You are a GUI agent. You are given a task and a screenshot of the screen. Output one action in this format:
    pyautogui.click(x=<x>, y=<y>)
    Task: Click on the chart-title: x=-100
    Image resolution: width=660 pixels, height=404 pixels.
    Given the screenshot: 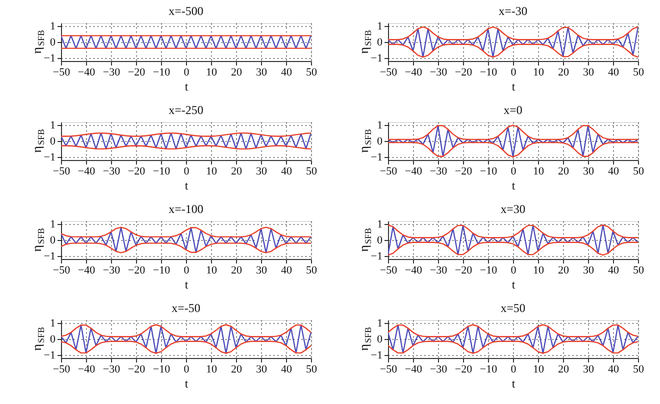 What is the action you would take?
    pyautogui.click(x=186, y=209)
    